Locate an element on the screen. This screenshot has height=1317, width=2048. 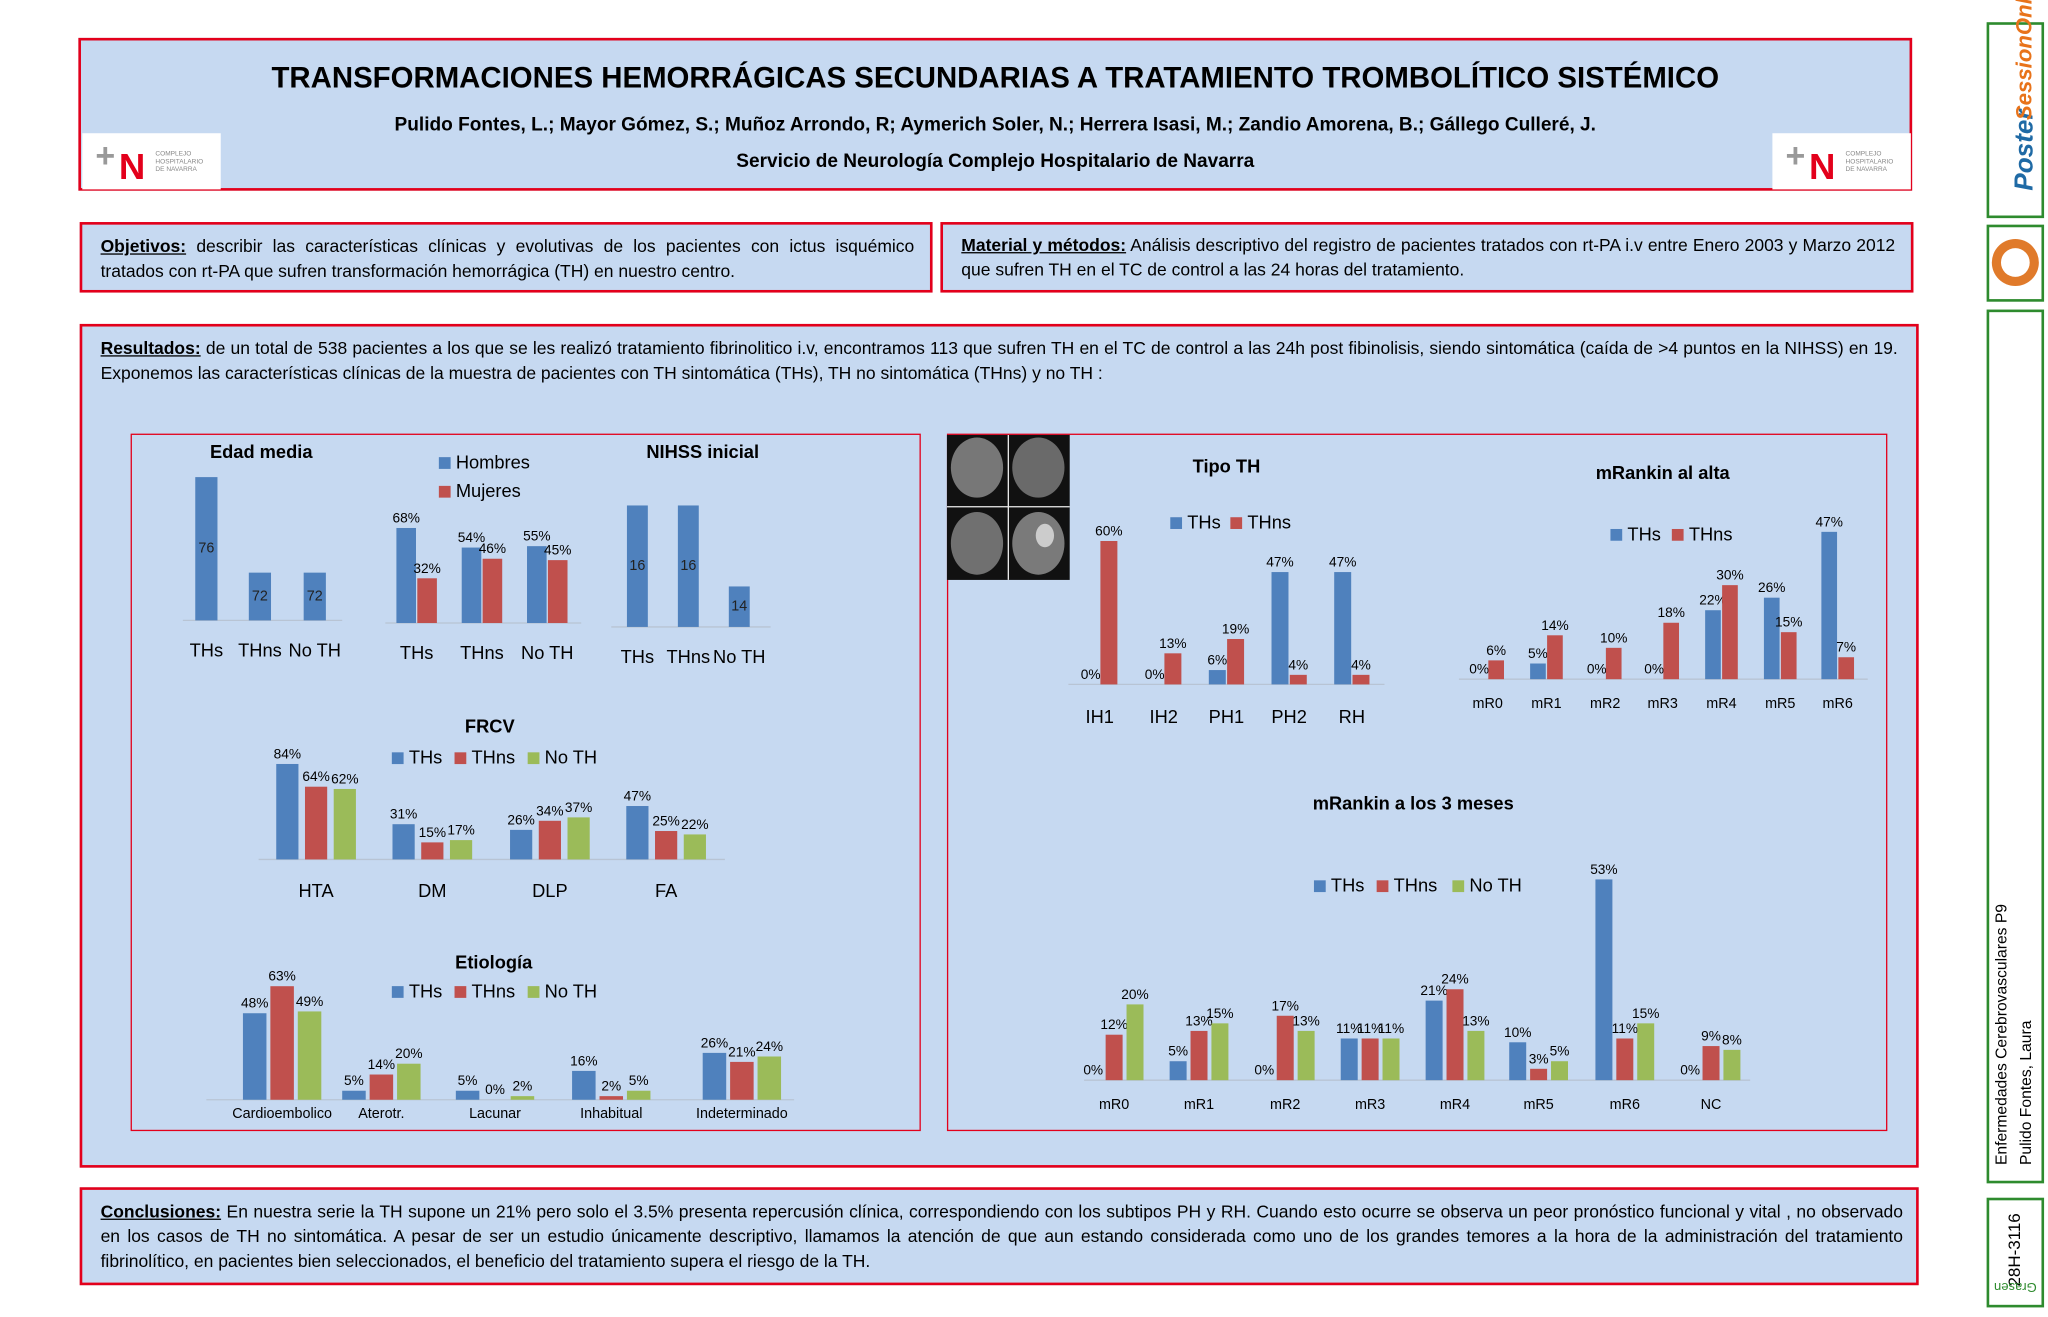
data-label: 3% is located at coordinates (1539, 1058).